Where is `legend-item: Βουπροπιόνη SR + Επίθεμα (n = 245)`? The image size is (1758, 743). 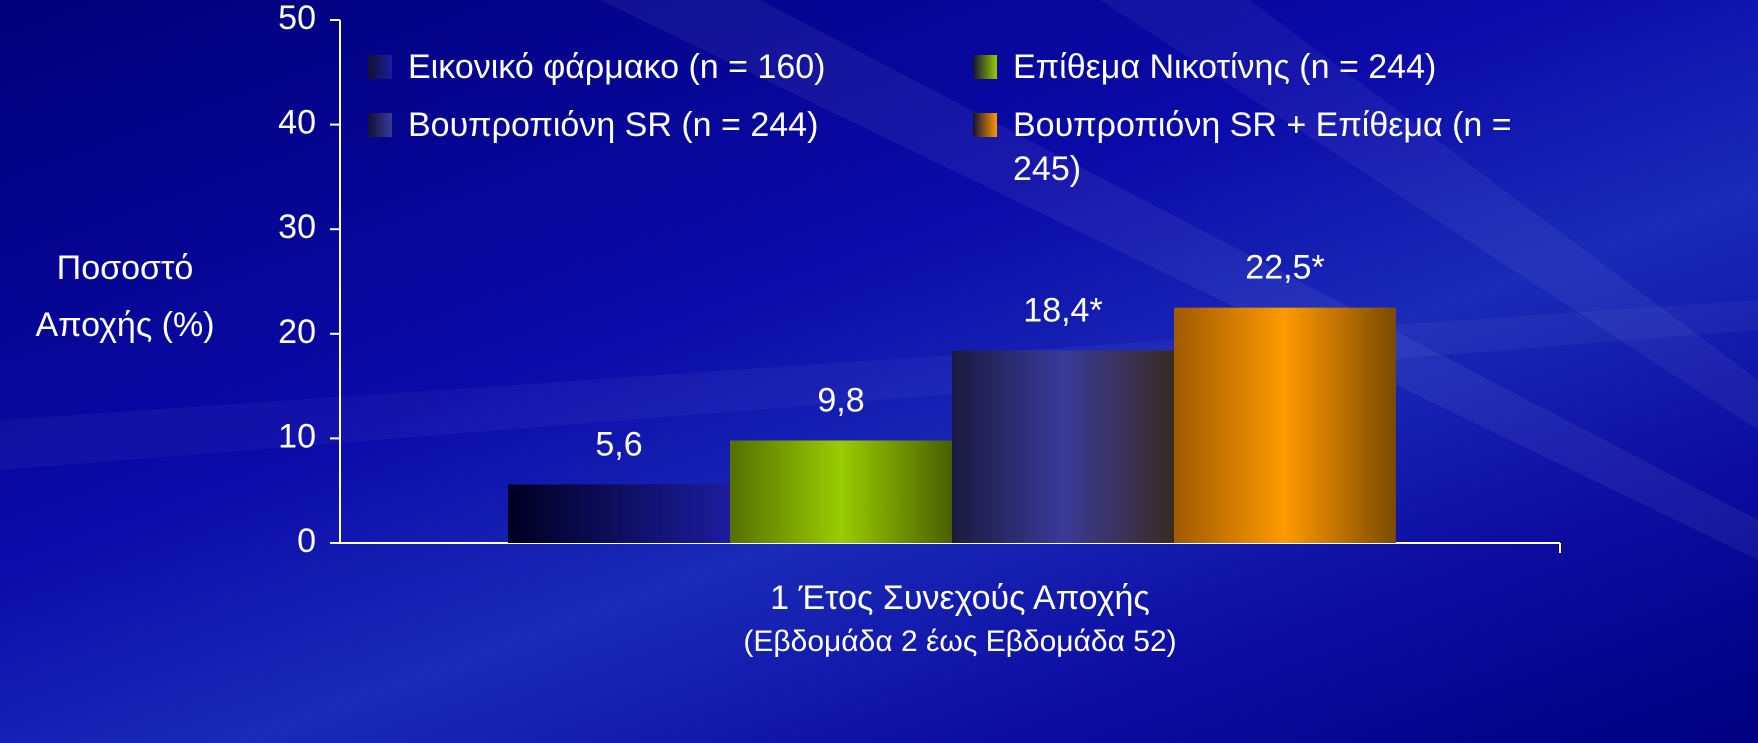
legend-item: Βουπροπιόνη SR + Επίθεμα (n = 245) is located at coordinates (1253, 147).